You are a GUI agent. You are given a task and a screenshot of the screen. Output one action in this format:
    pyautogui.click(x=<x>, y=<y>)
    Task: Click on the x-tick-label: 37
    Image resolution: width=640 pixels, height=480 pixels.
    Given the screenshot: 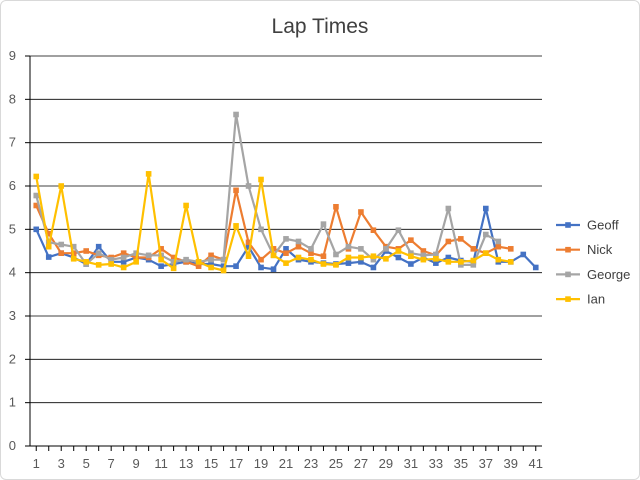 What is the action you would take?
    pyautogui.click(x=486, y=463)
    